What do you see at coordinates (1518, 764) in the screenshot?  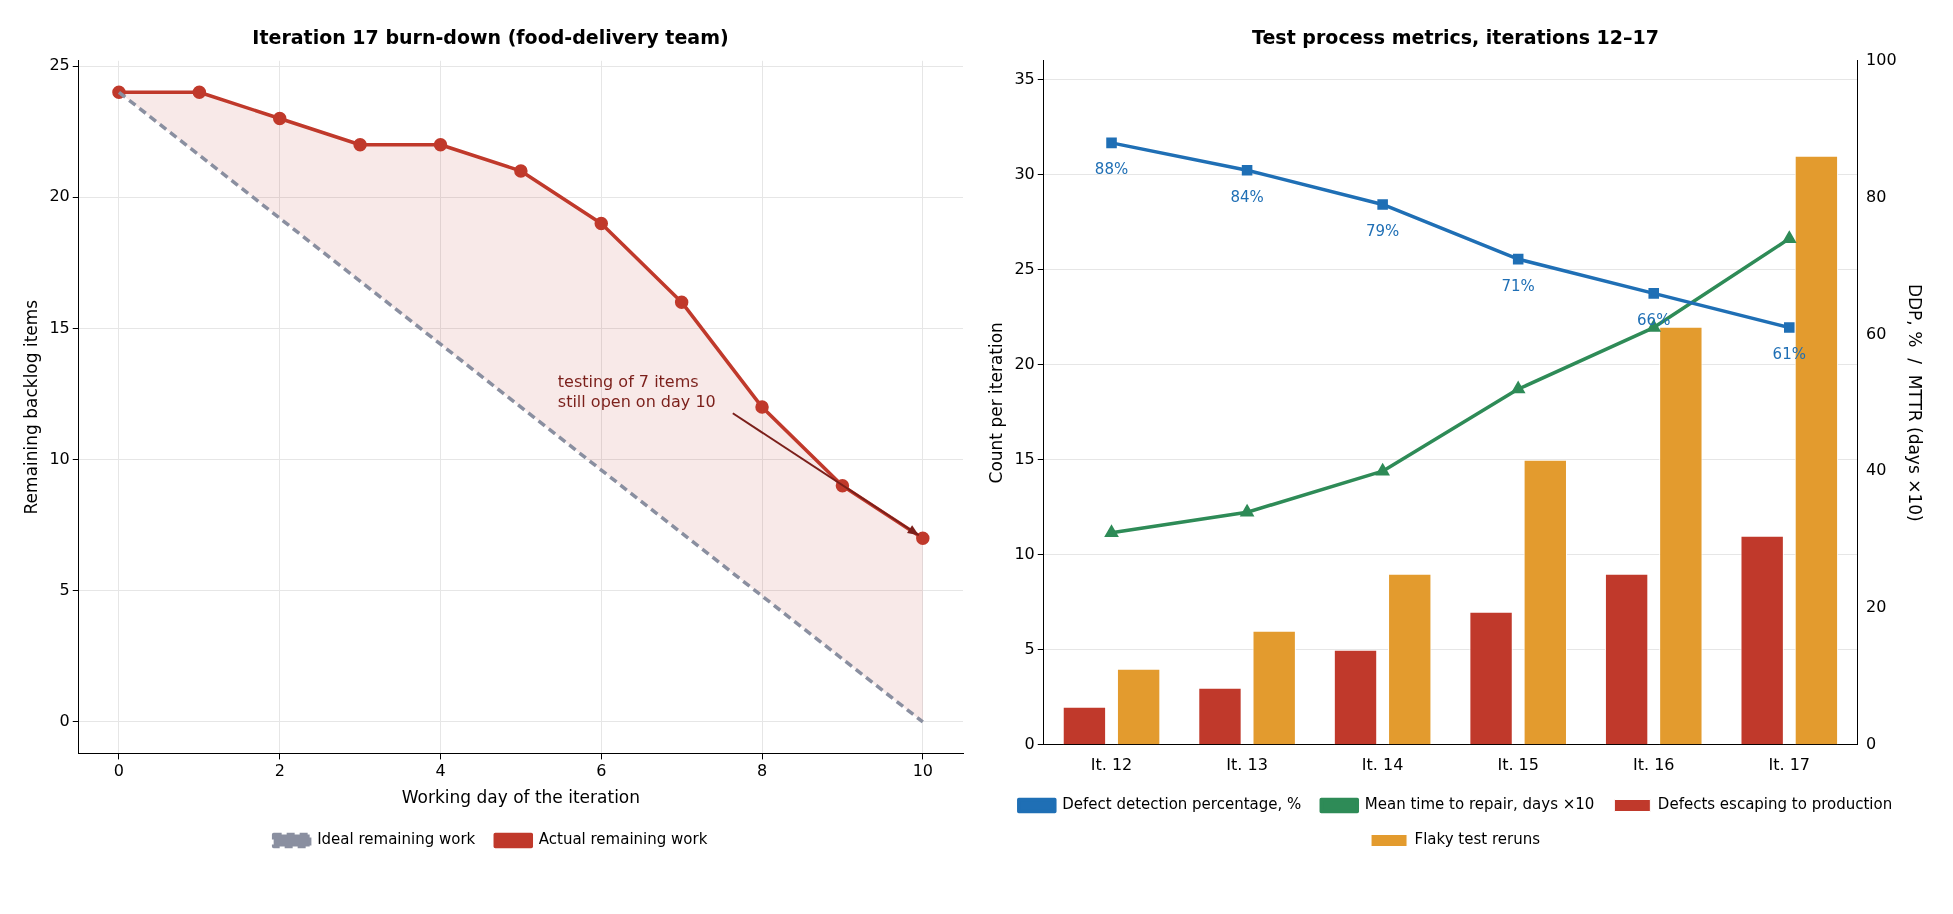 I see `x-tick-label: It. 15` at bounding box center [1518, 764].